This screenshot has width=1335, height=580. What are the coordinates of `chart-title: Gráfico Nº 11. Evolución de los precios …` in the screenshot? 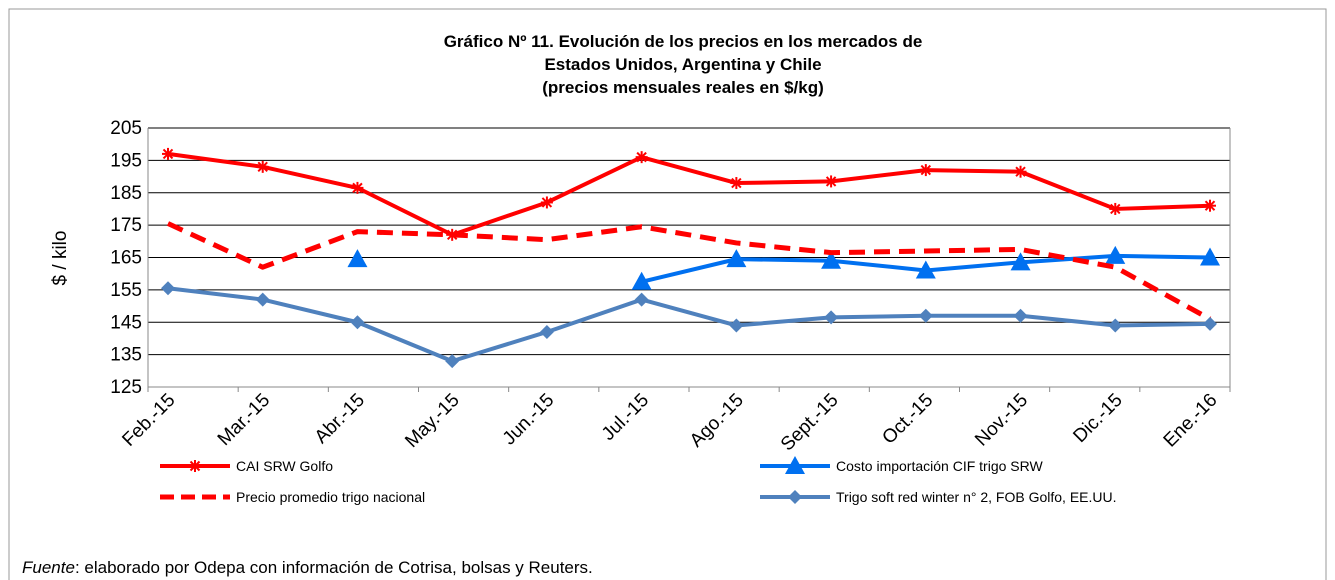 It's located at (683, 41).